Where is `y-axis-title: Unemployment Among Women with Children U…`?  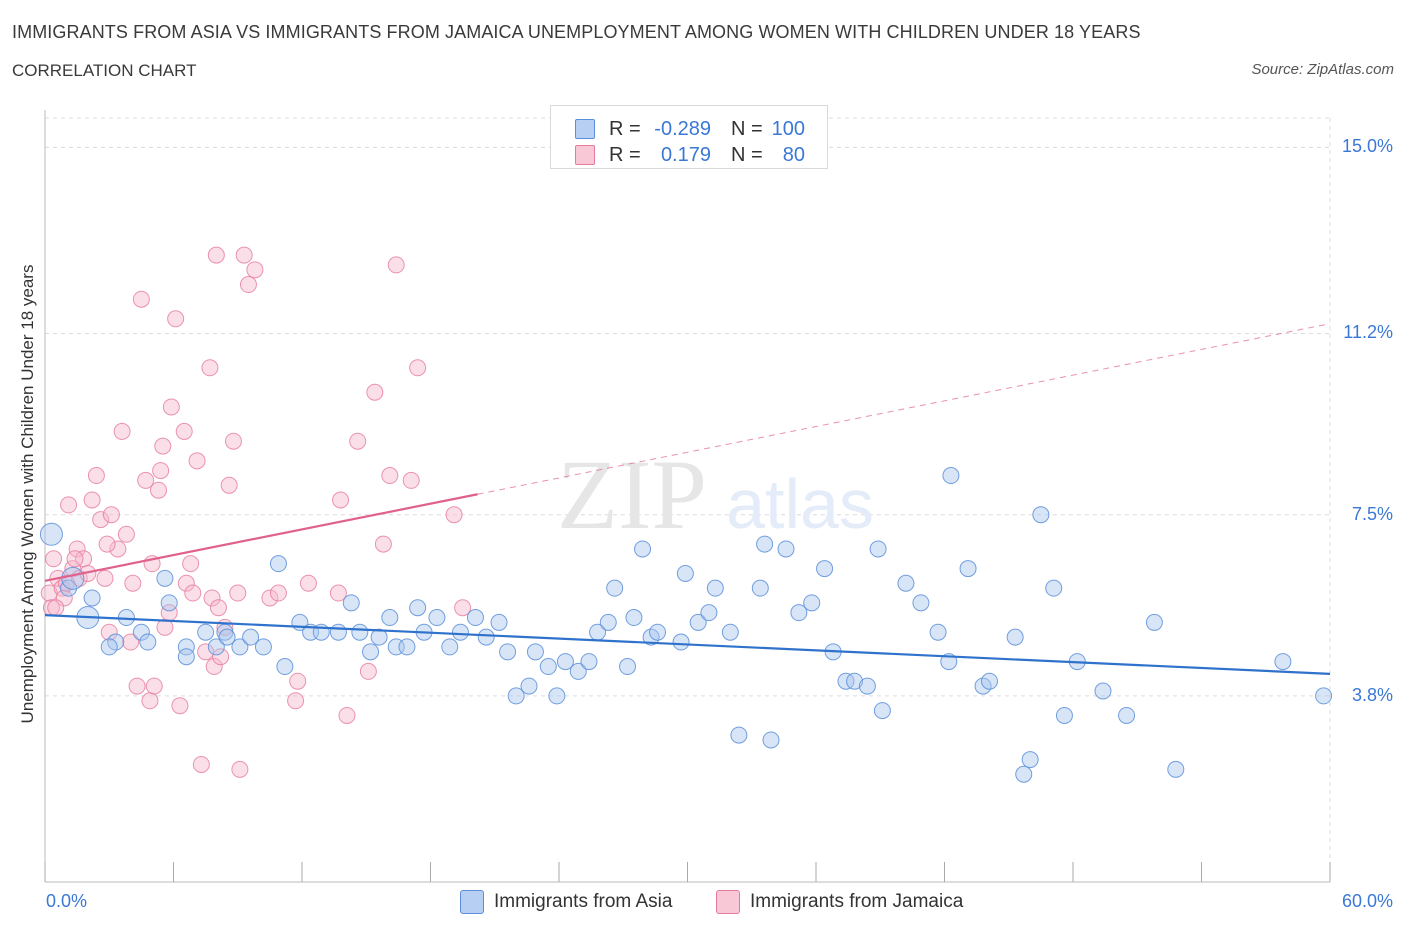
y-axis-title: Unemployment Among Women with Children U… is located at coordinates (27, 494).